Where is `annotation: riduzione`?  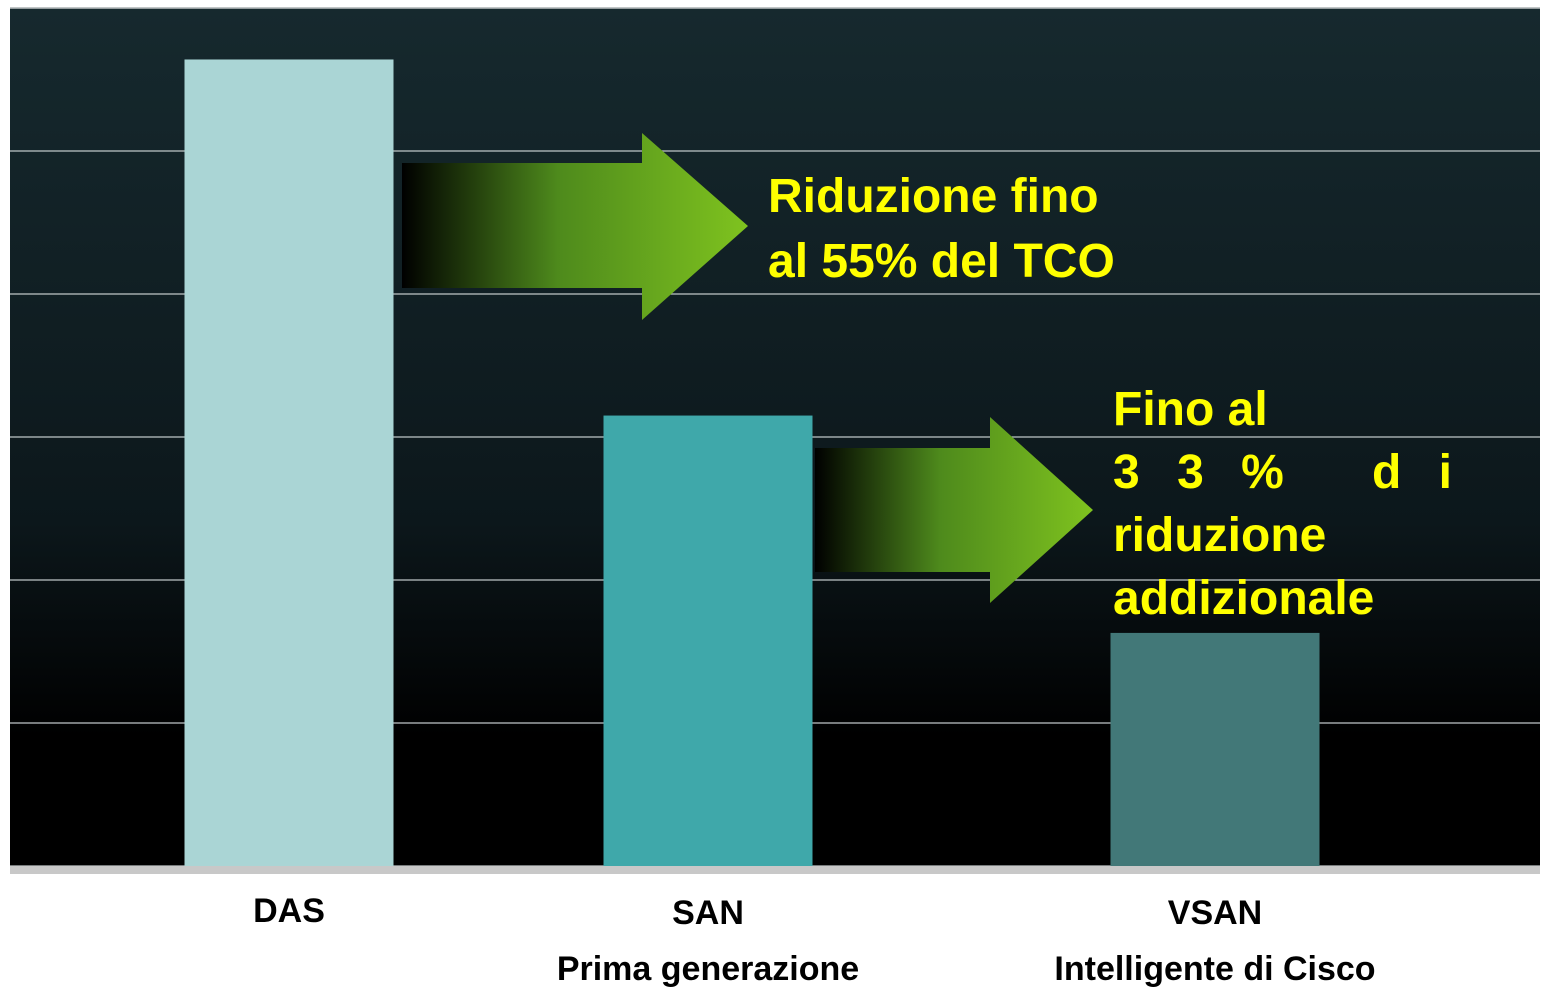 annotation: riduzione is located at coordinates (1219, 535).